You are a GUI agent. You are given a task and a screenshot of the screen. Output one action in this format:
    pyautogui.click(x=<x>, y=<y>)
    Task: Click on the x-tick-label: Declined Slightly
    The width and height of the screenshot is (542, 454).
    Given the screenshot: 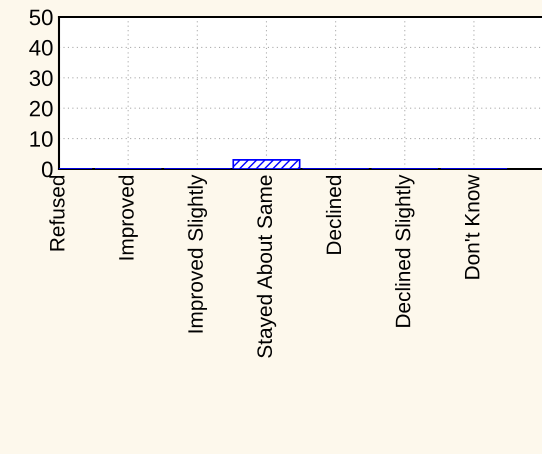 What is the action you would take?
    pyautogui.click(x=404, y=250)
    